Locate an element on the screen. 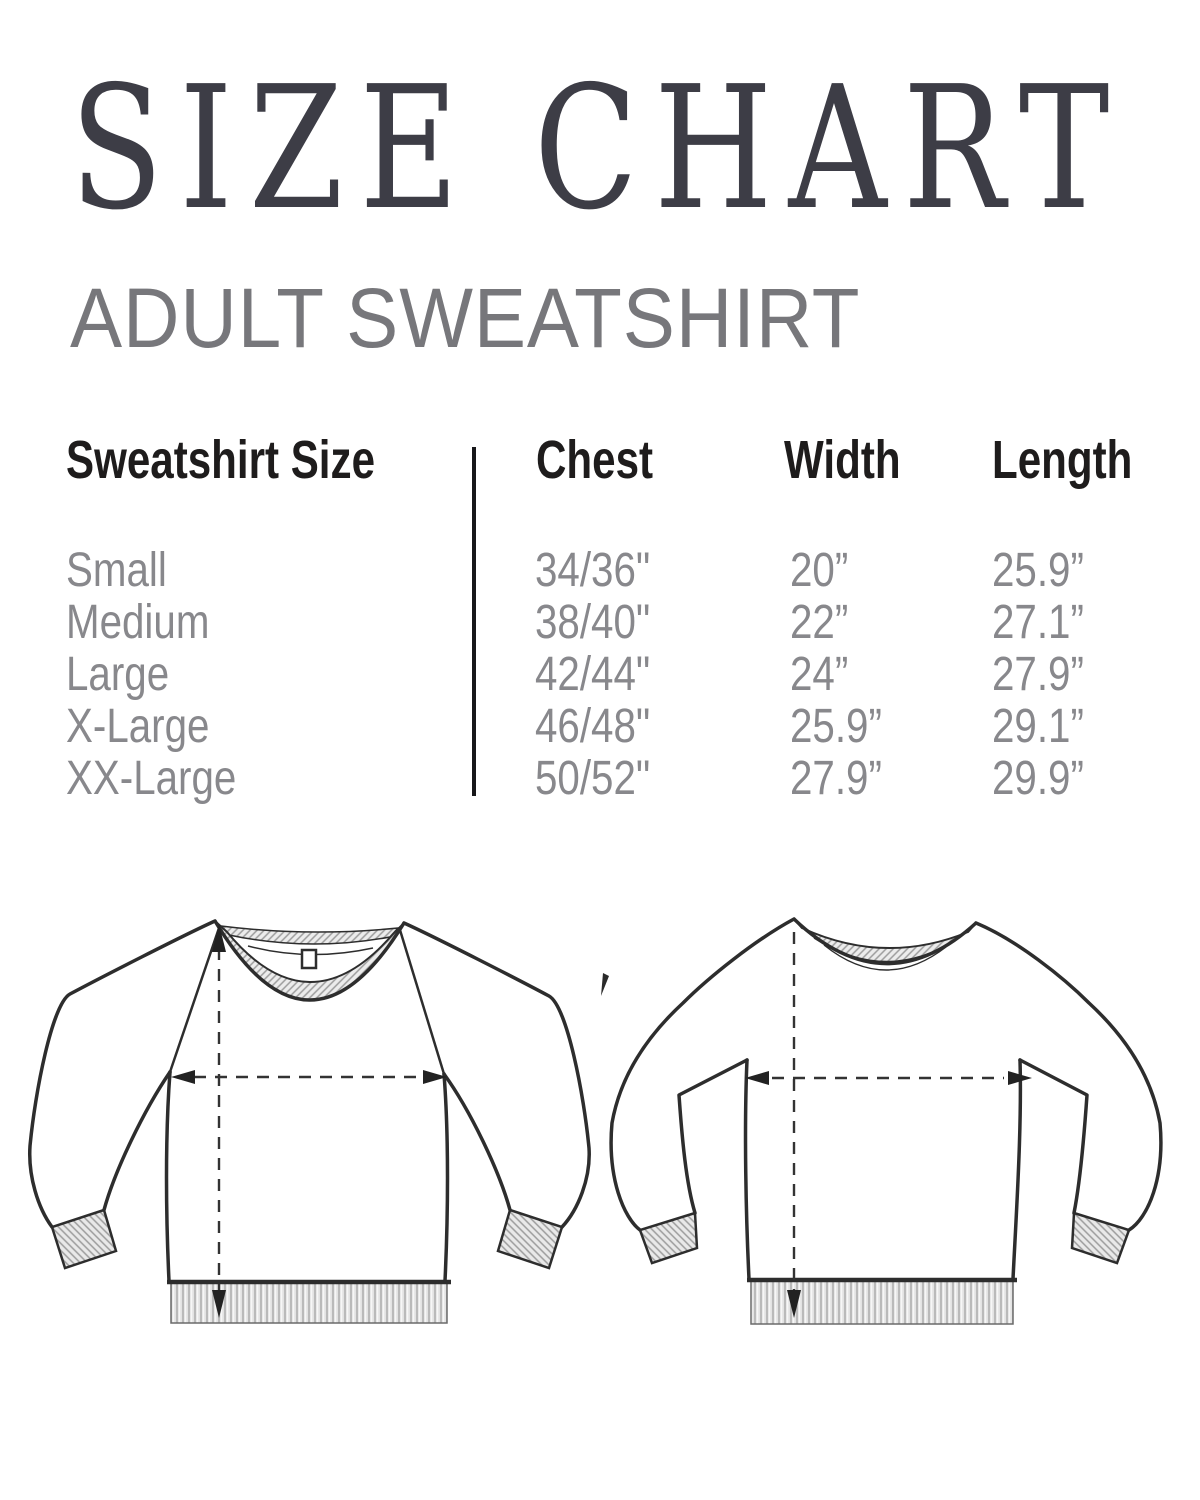 This screenshot has height=1500, width=1200. front-width-measure-line is located at coordinates (309, 1077).